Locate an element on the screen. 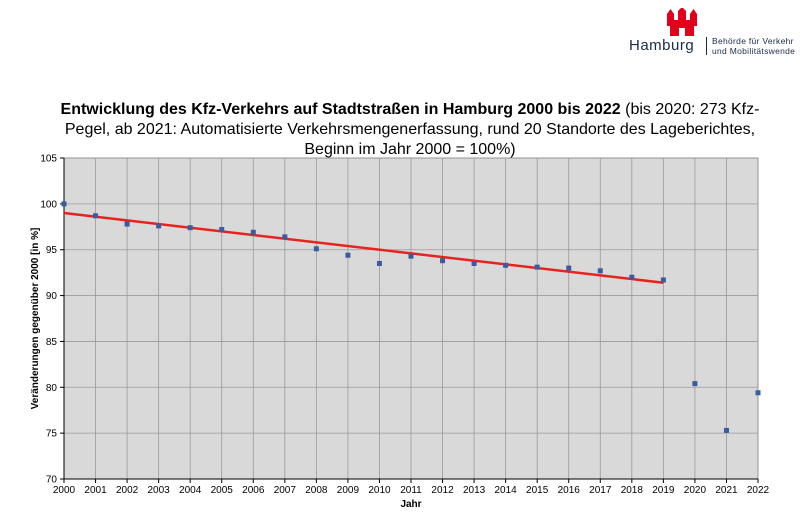 The width and height of the screenshot is (800, 529). y-tick-label: 85 is located at coordinates (52, 342).